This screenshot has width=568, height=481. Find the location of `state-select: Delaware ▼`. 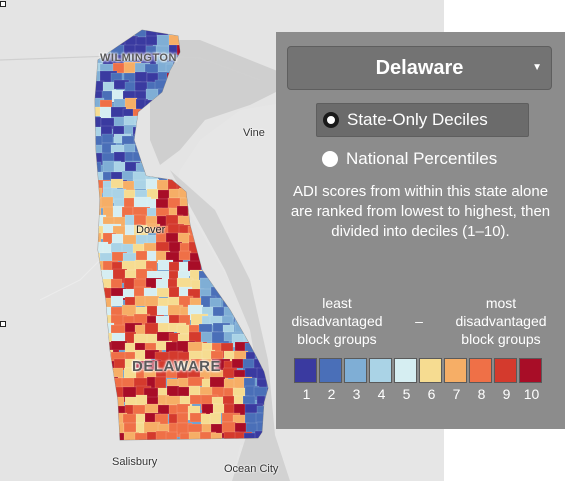

state-select: Delaware ▼ is located at coordinates (419, 68).